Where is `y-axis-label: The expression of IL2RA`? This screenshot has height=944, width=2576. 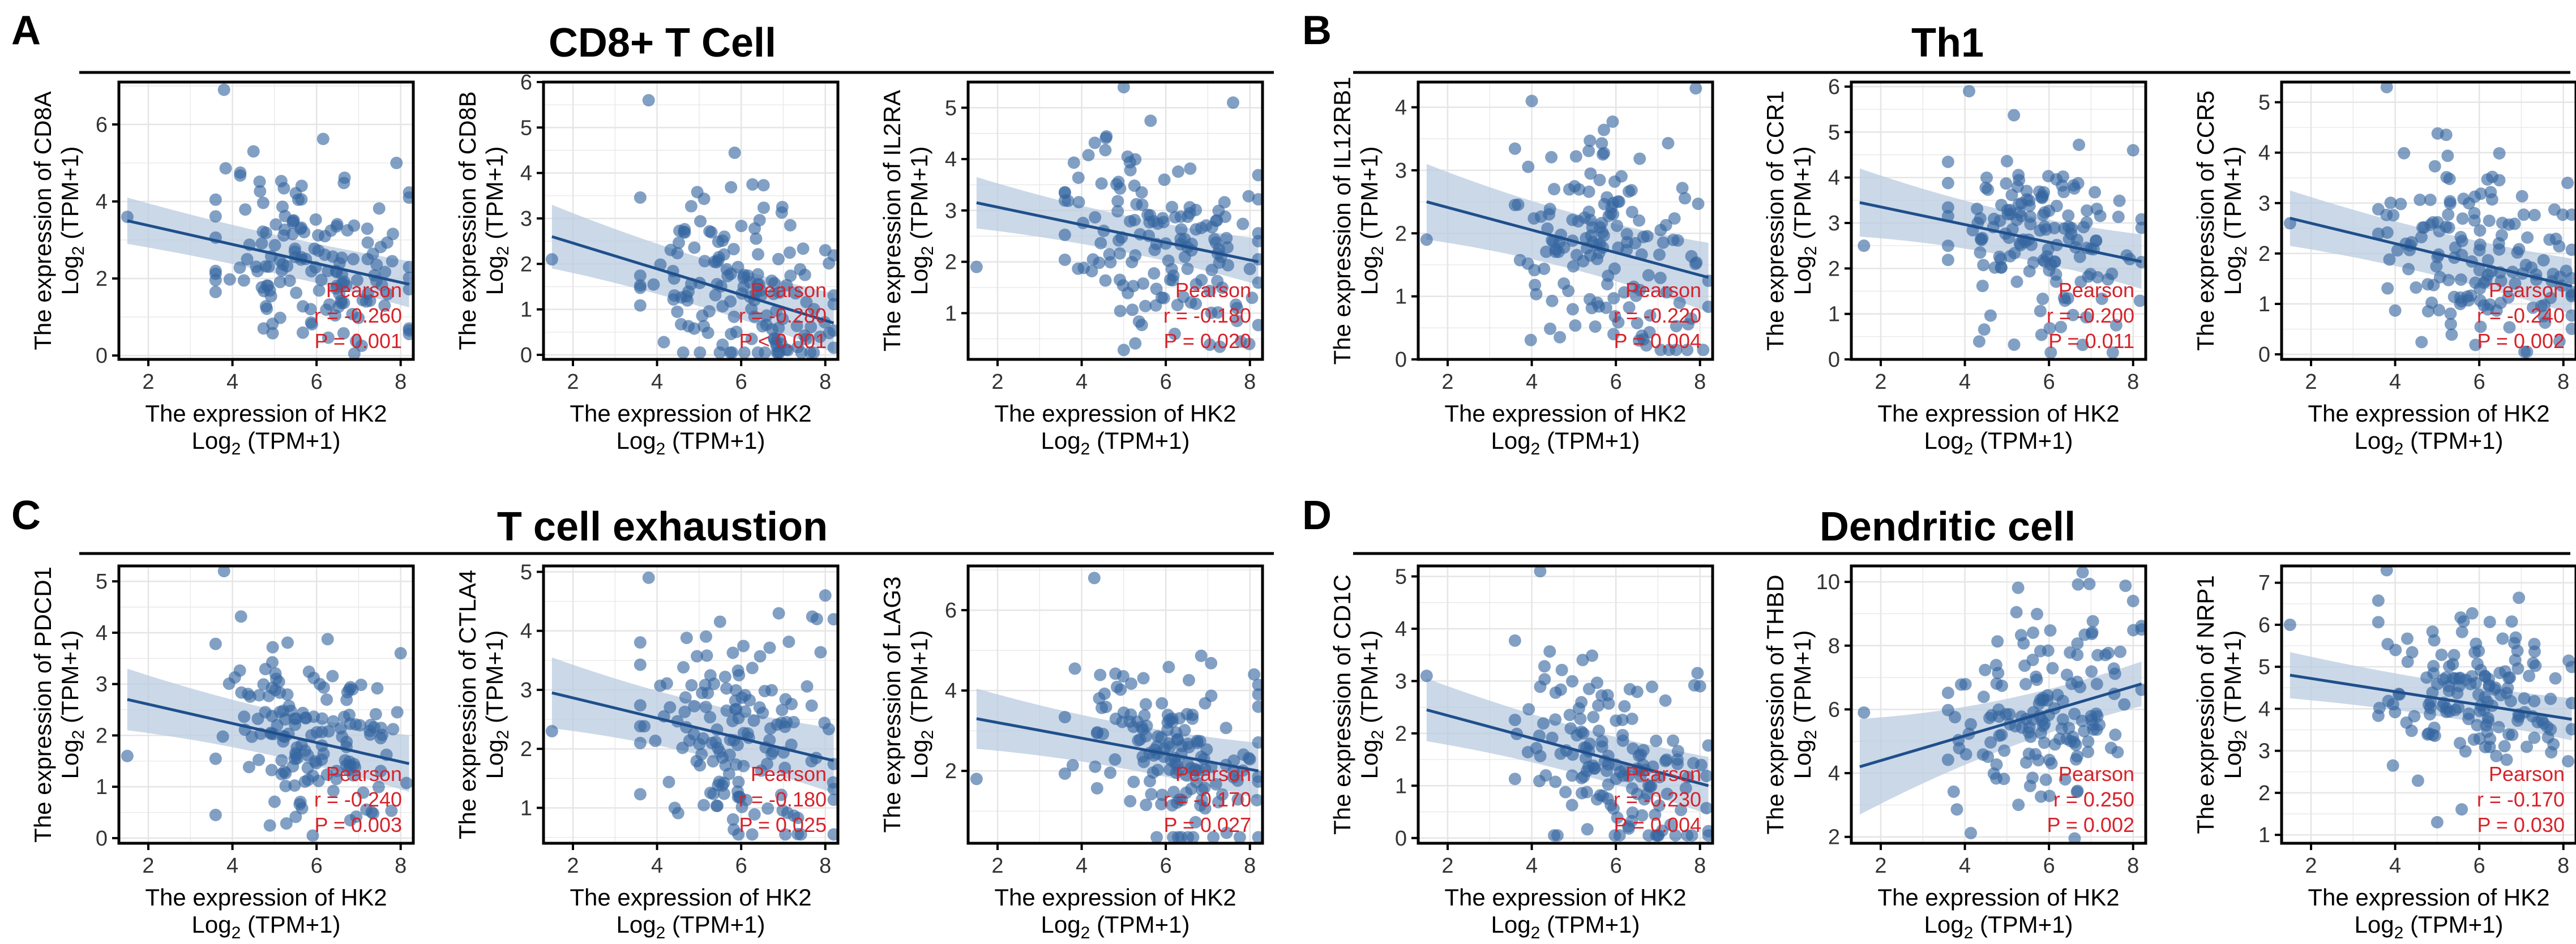
y-axis-label: The expression of IL2RA is located at coordinates (892, 220).